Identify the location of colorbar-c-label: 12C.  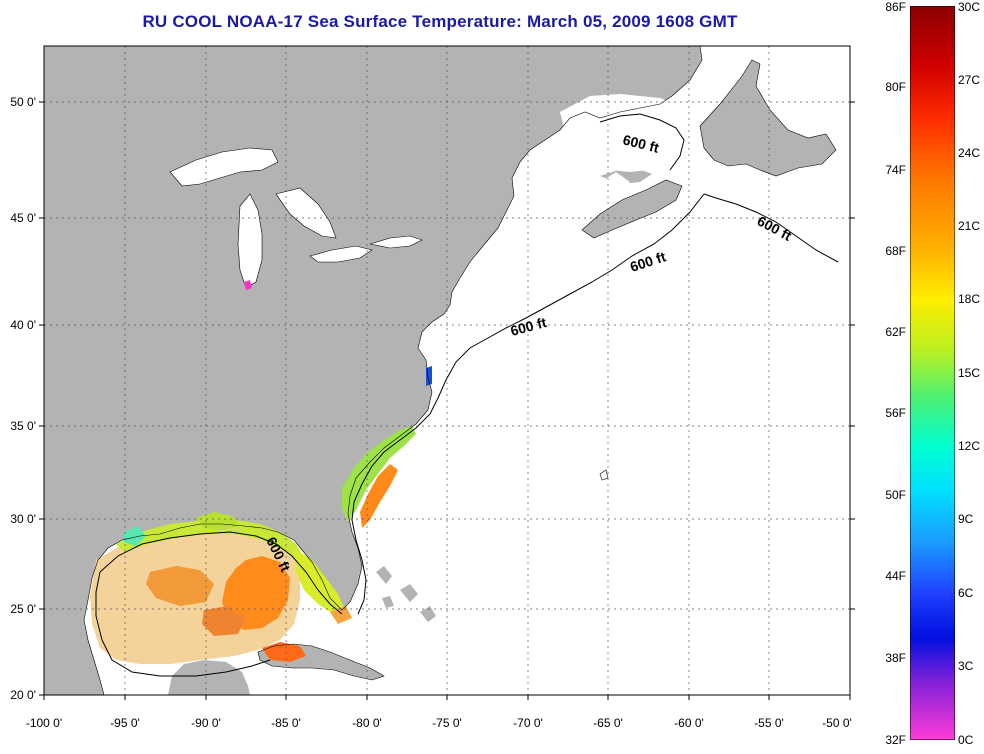
(969, 446).